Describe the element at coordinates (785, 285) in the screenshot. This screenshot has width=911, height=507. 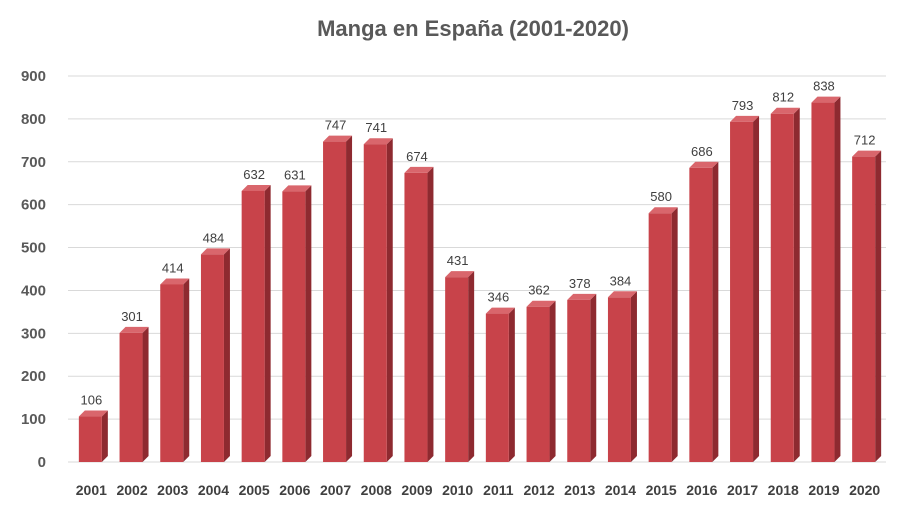
I see `bar-2018` at that location.